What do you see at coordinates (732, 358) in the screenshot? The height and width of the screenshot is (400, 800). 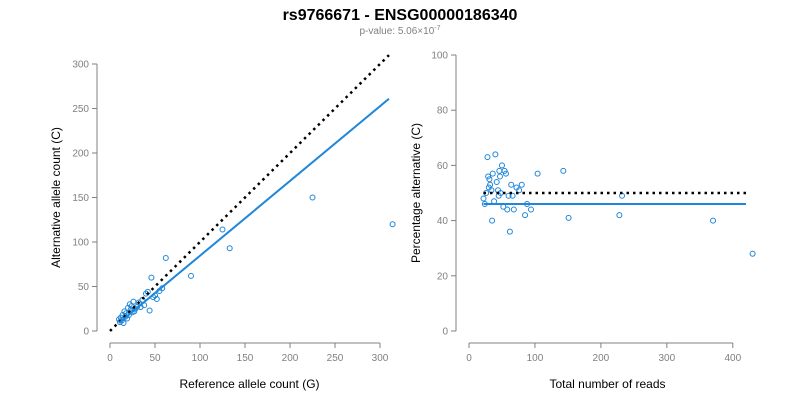 I see `x-tick-label: 400` at bounding box center [732, 358].